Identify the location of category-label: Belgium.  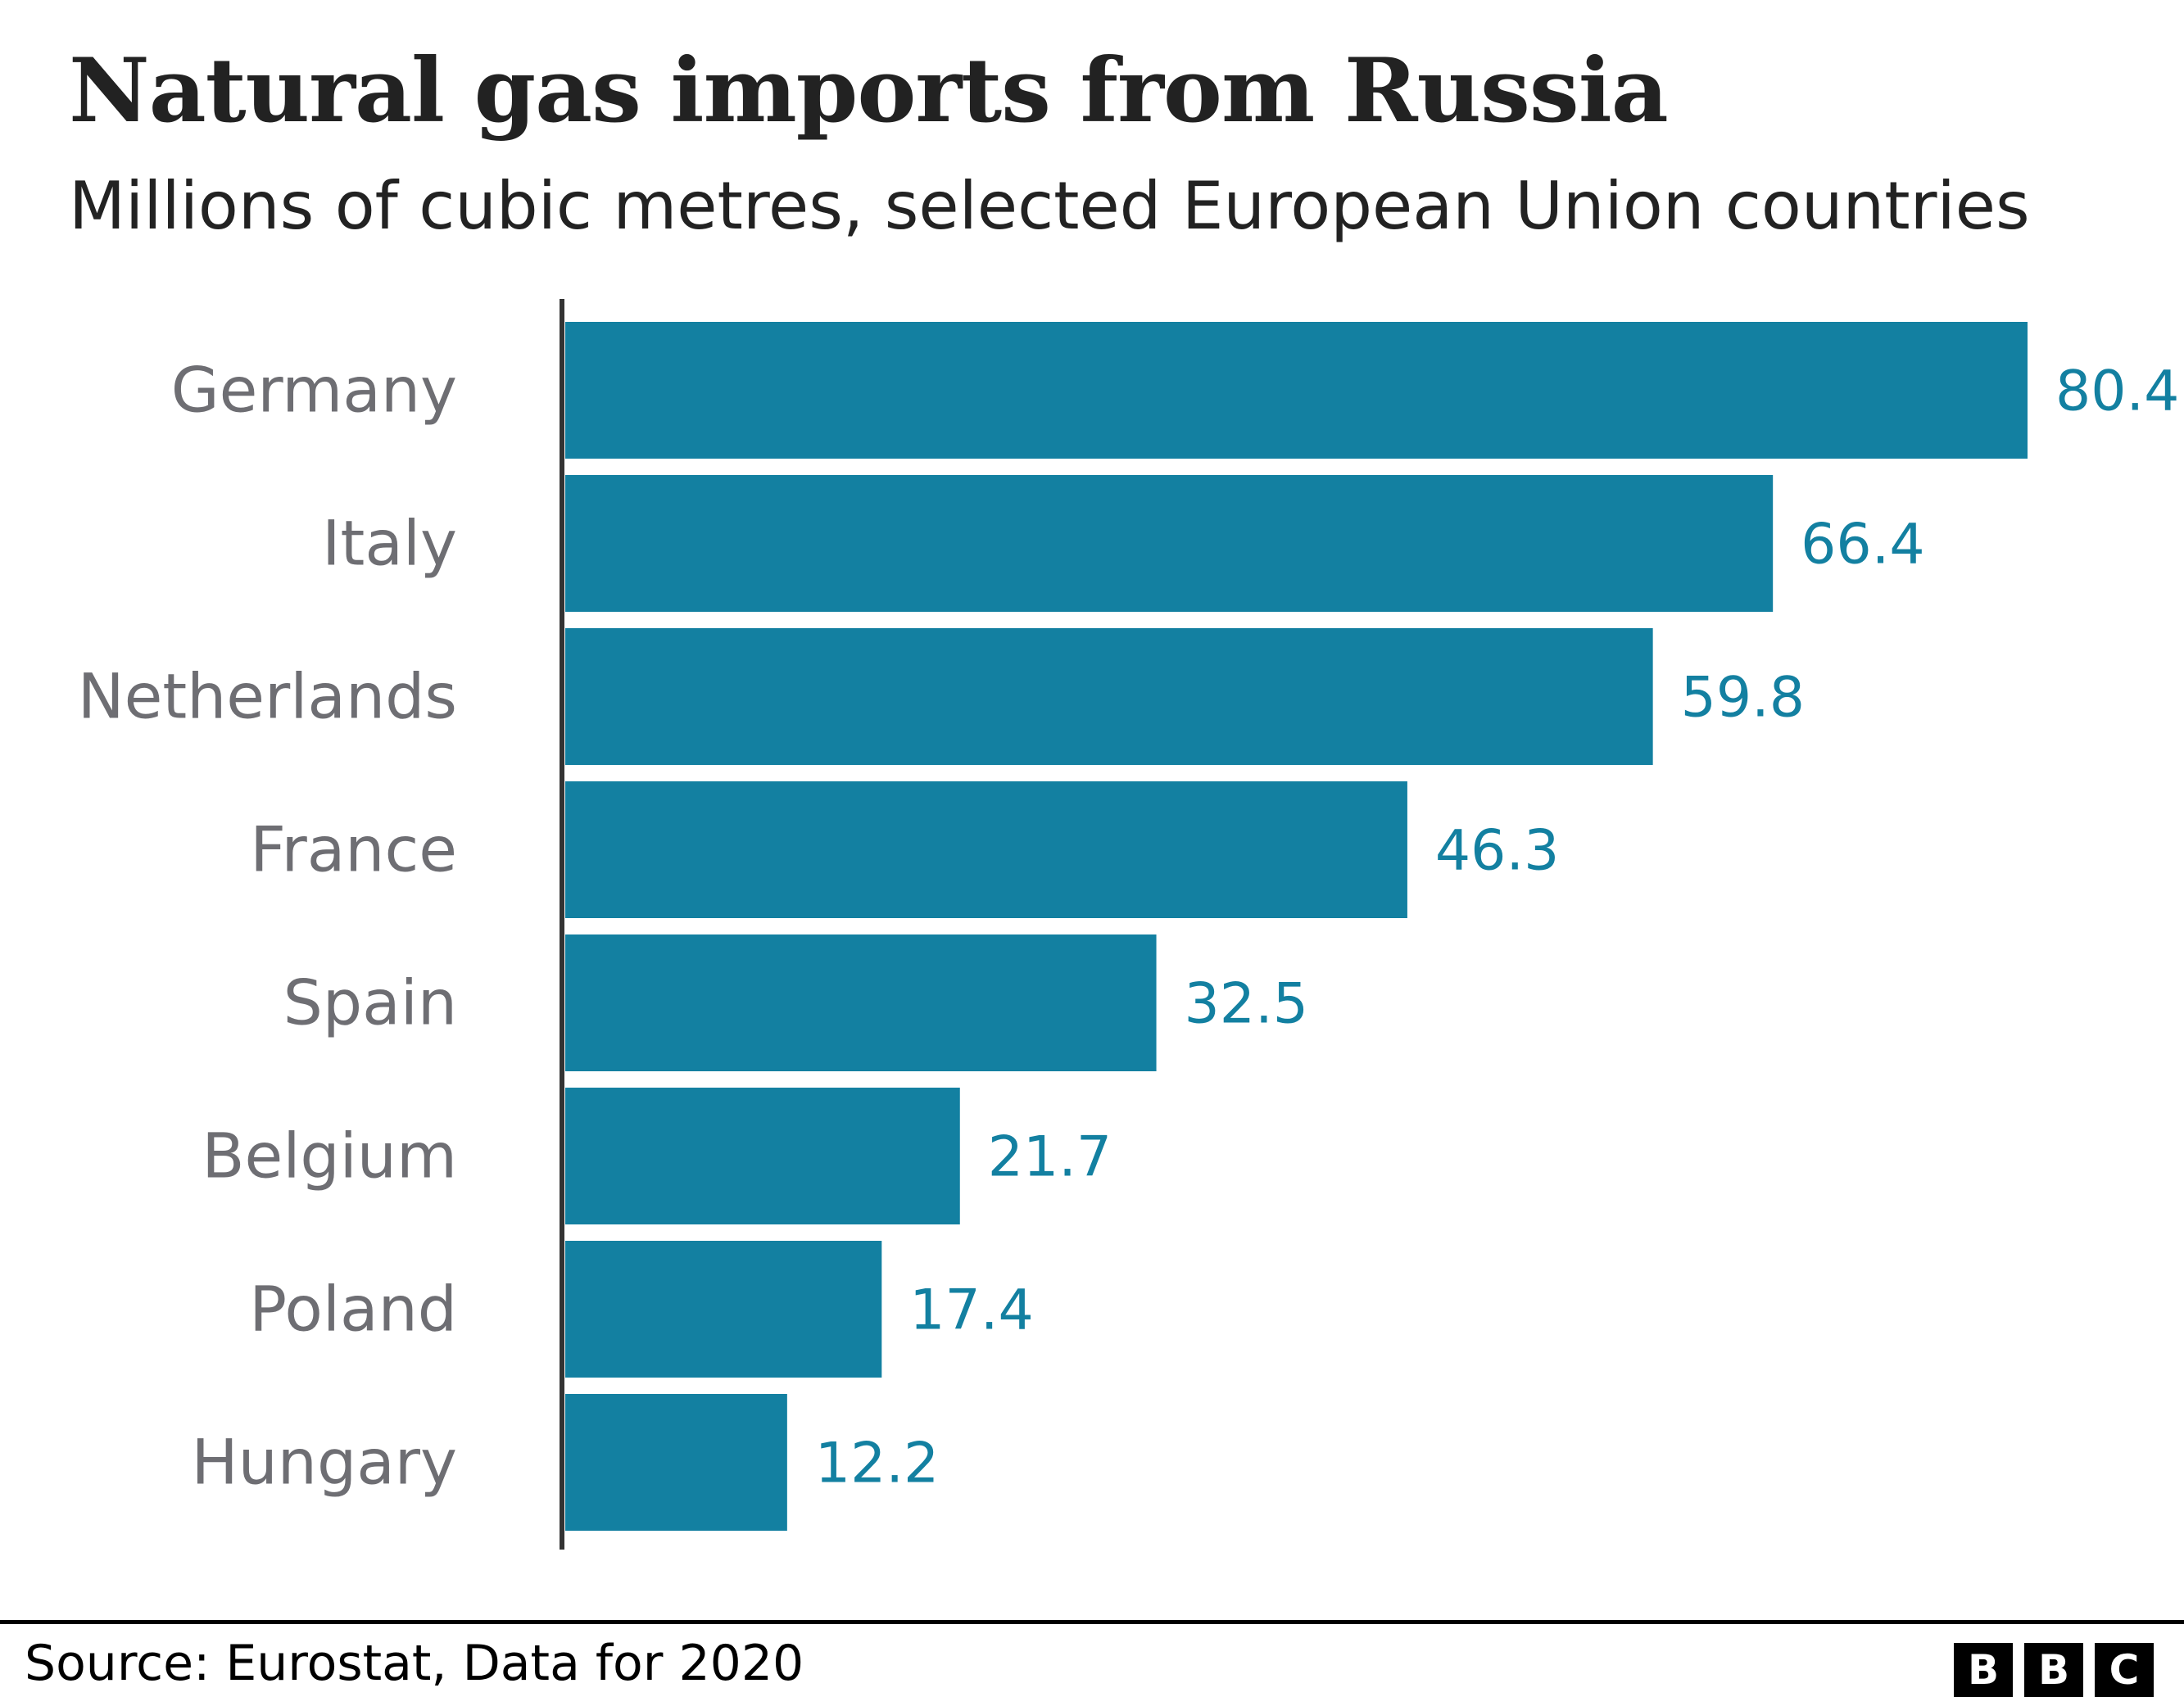
(329, 1156).